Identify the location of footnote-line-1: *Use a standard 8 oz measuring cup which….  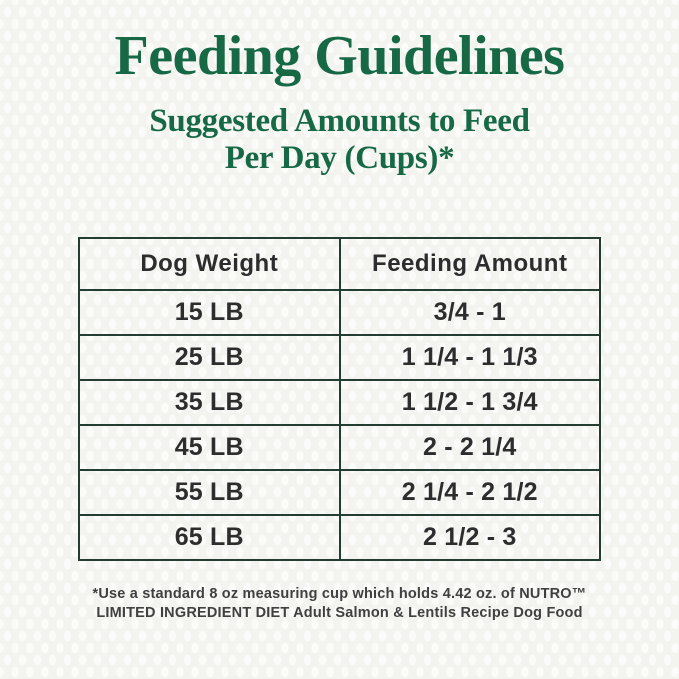
(339, 594).